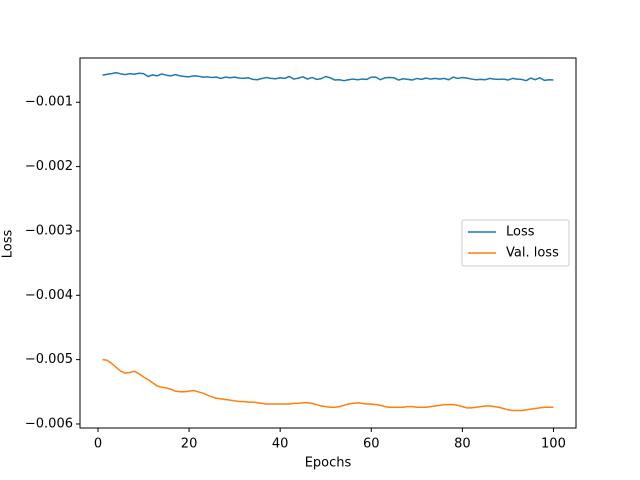 This screenshot has height=480, width=640. Describe the element at coordinates (49, 359) in the screenshot. I see `y-tick-label: −0.005` at that location.